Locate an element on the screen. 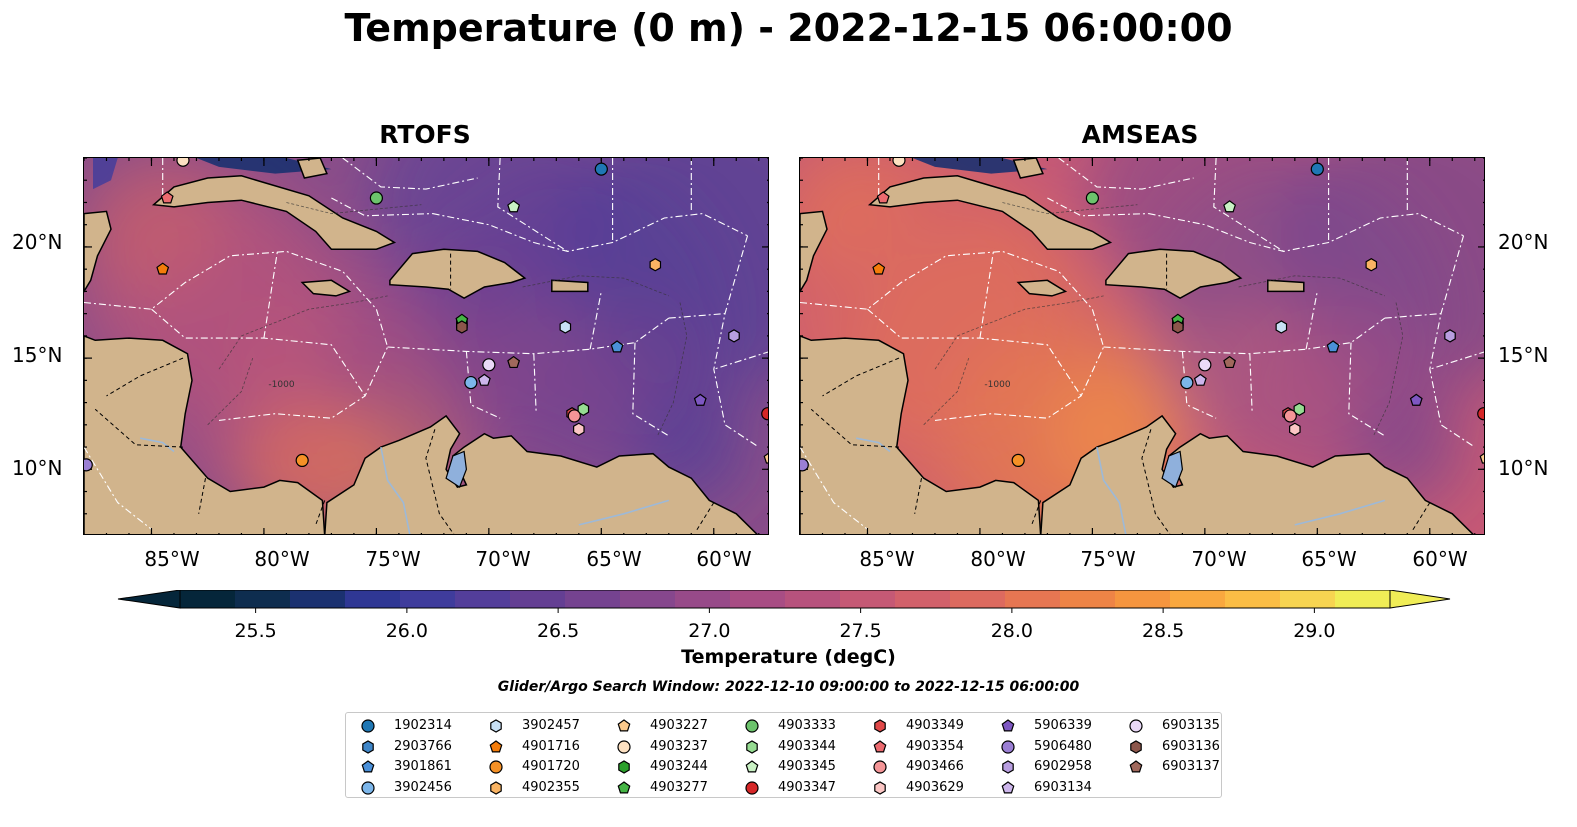 The image size is (1577, 827). lat-label-right-15n: 15°N is located at coordinates (1523, 355).